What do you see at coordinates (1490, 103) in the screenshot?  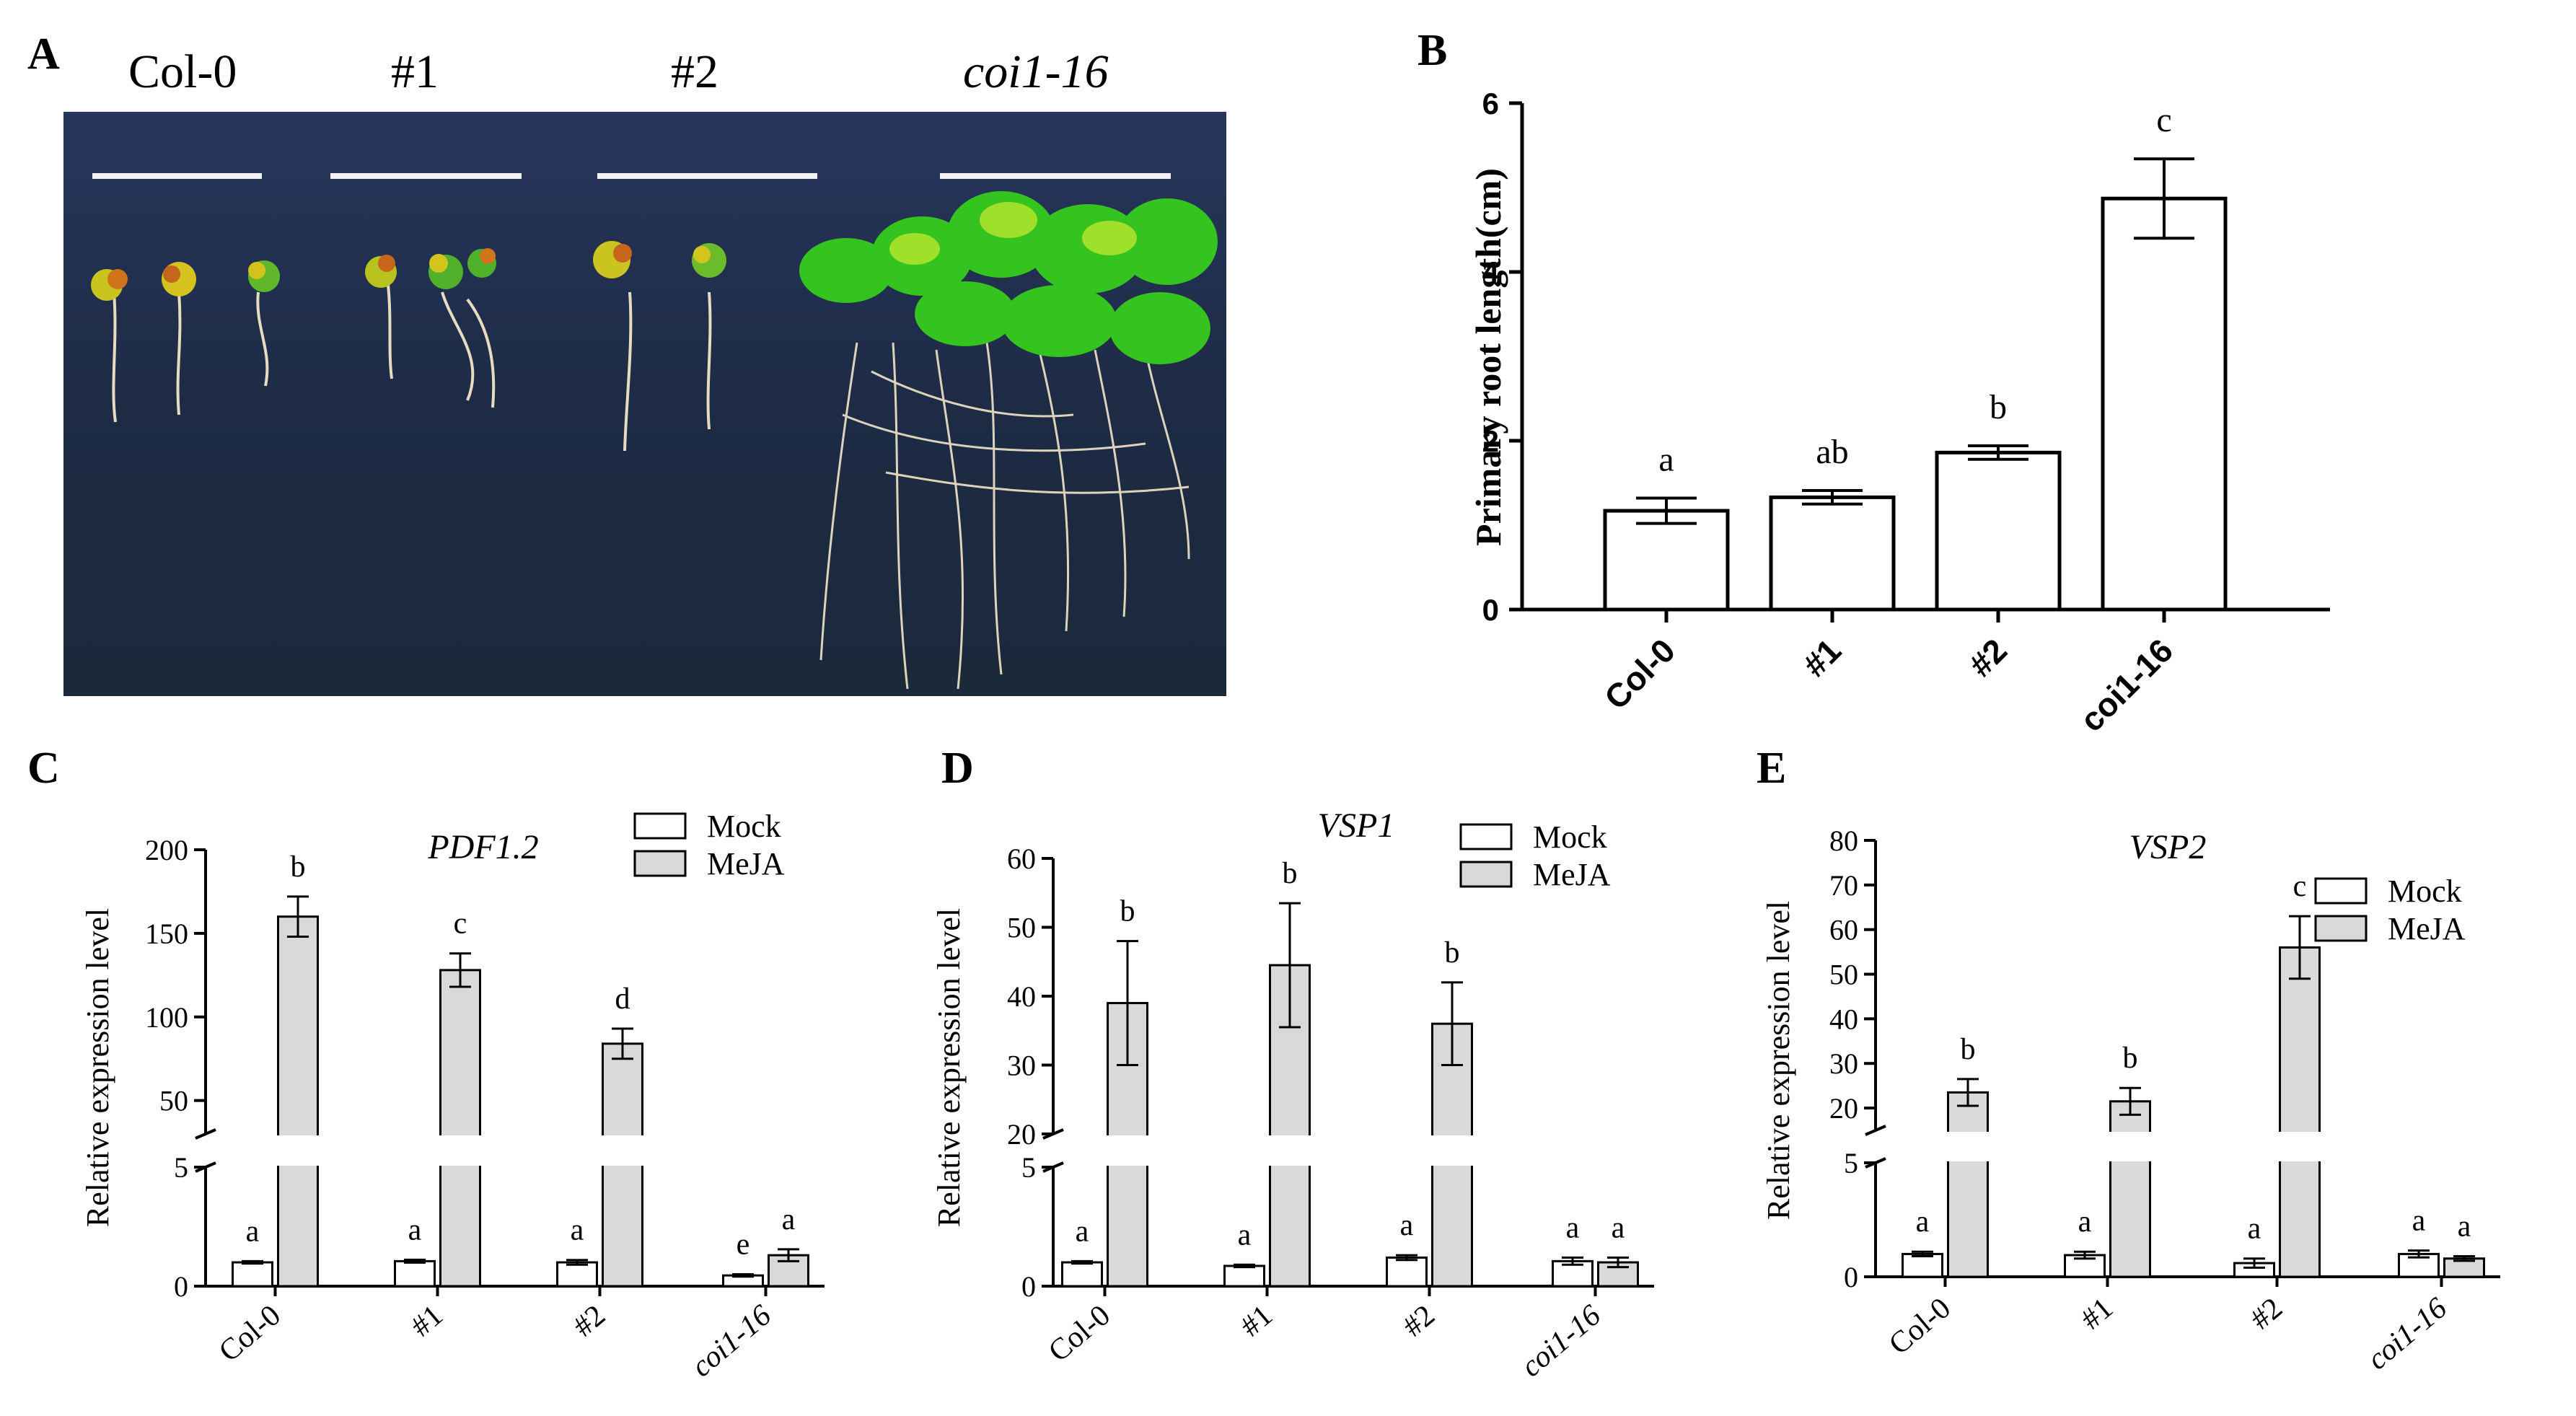 I see `y-tick-label: 6` at bounding box center [1490, 103].